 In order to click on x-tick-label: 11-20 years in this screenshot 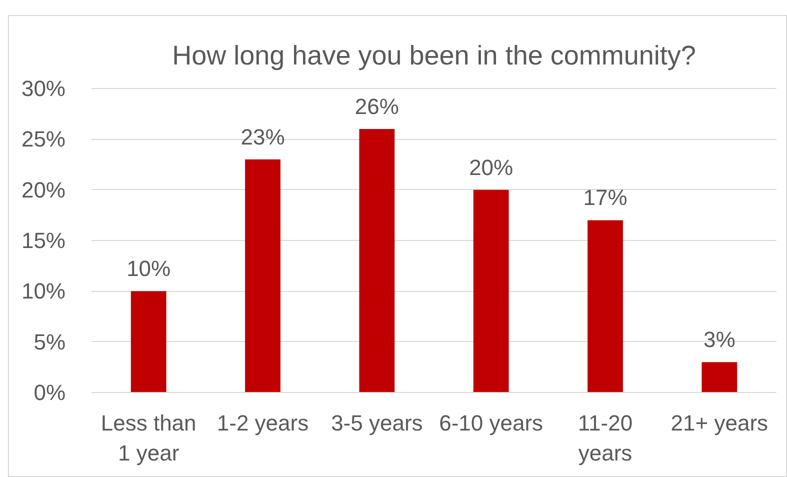, I will do `click(605, 438)`.